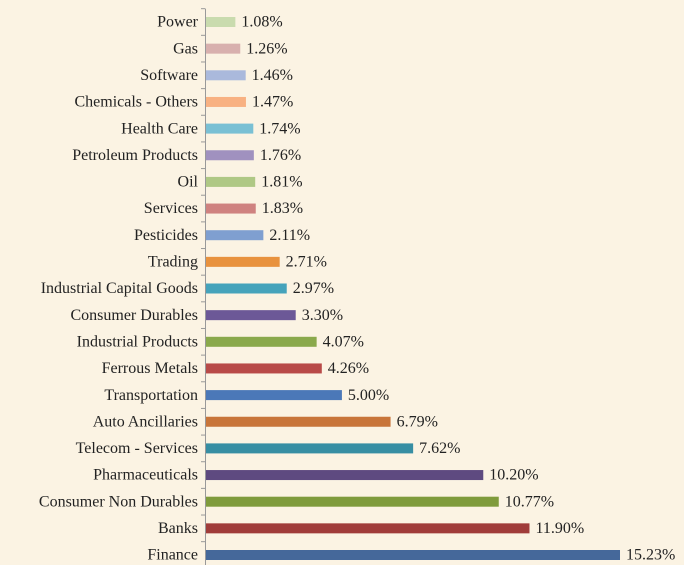 The image size is (684, 565). What do you see at coordinates (439, 448) in the screenshot?
I see `value-label: 7.62%` at bounding box center [439, 448].